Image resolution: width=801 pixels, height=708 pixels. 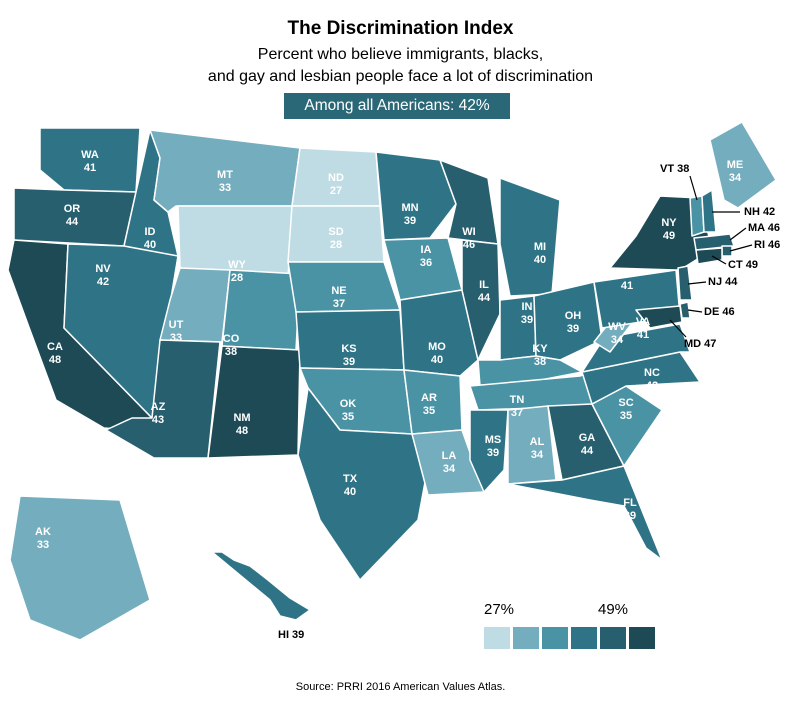 What do you see at coordinates (335, 238) in the screenshot?
I see `state-label-sd: SD 28` at bounding box center [335, 238].